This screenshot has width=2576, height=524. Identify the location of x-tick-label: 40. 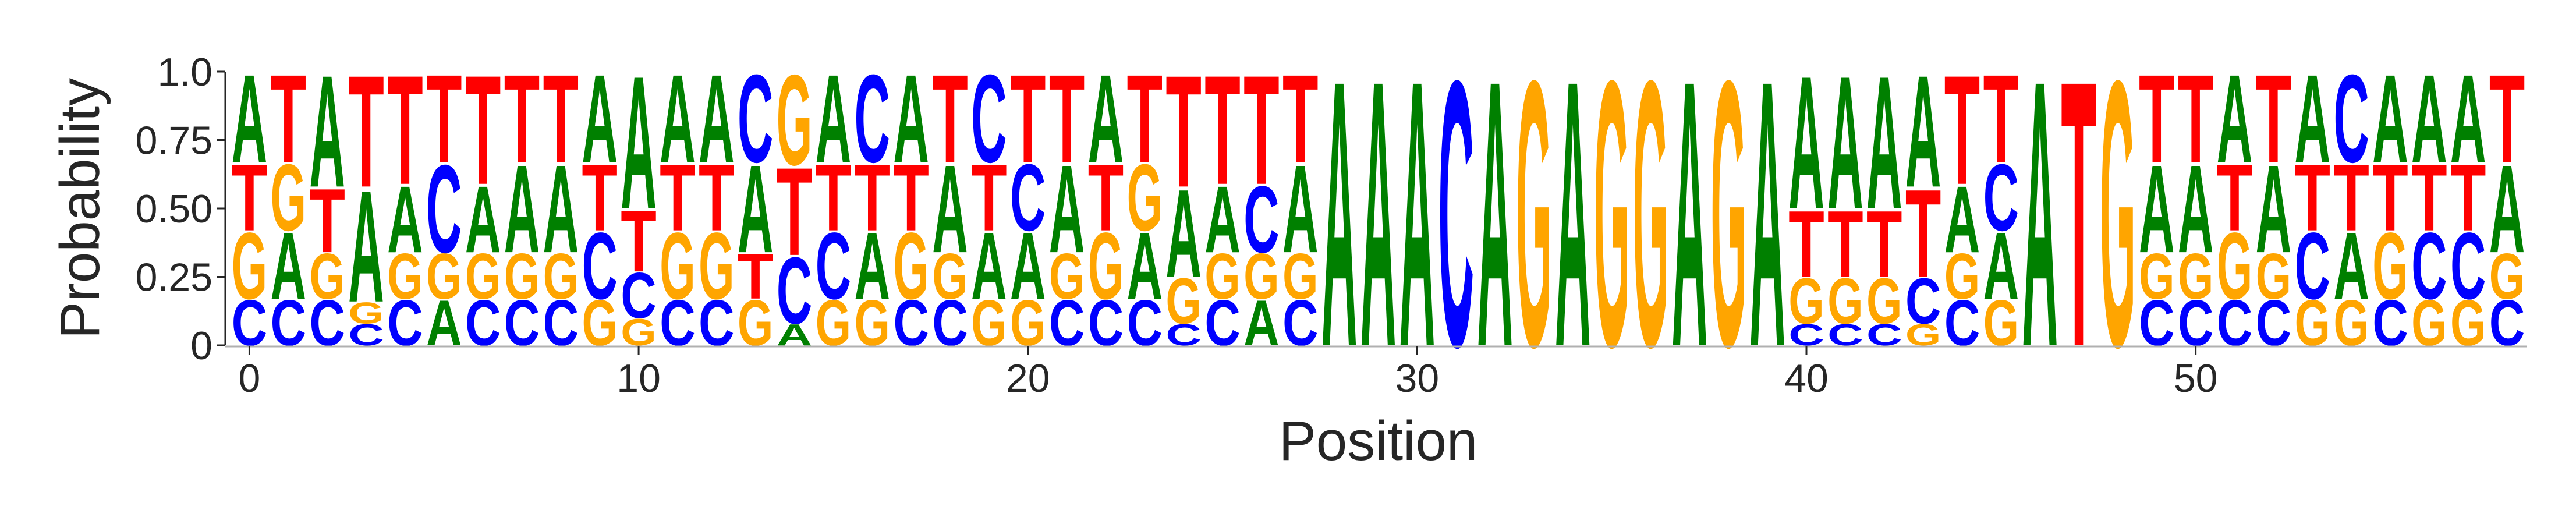
(1806, 378).